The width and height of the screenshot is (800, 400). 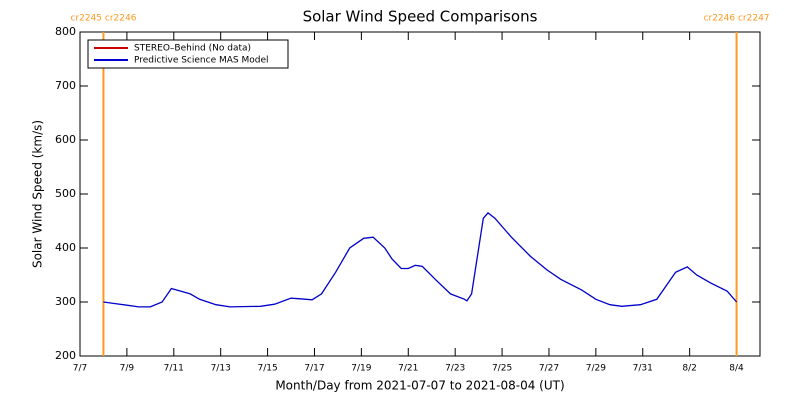 What do you see at coordinates (221, 369) in the screenshot?
I see `x-tick-label: 7/13` at bounding box center [221, 369].